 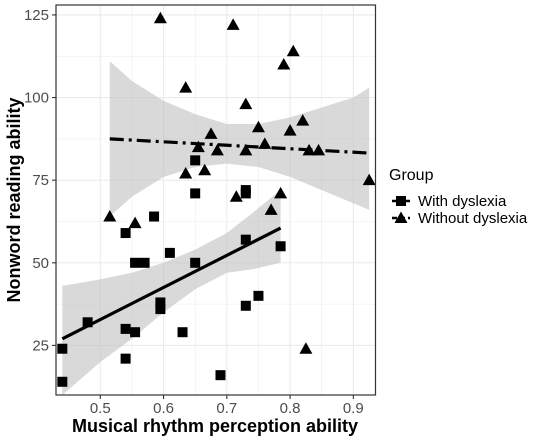 I want to click on x-tick-label: 0.9, so click(x=353, y=408).